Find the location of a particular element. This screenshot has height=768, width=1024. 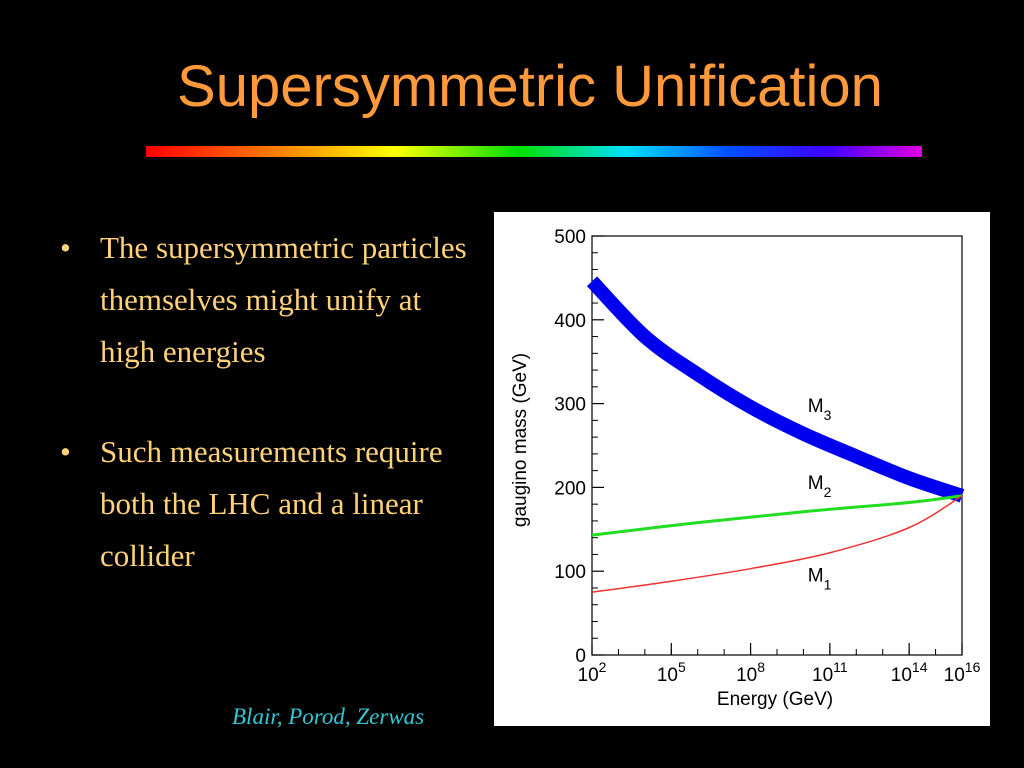

credit-text: Blair, Porod, Zerwas is located at coordinates (328, 716).